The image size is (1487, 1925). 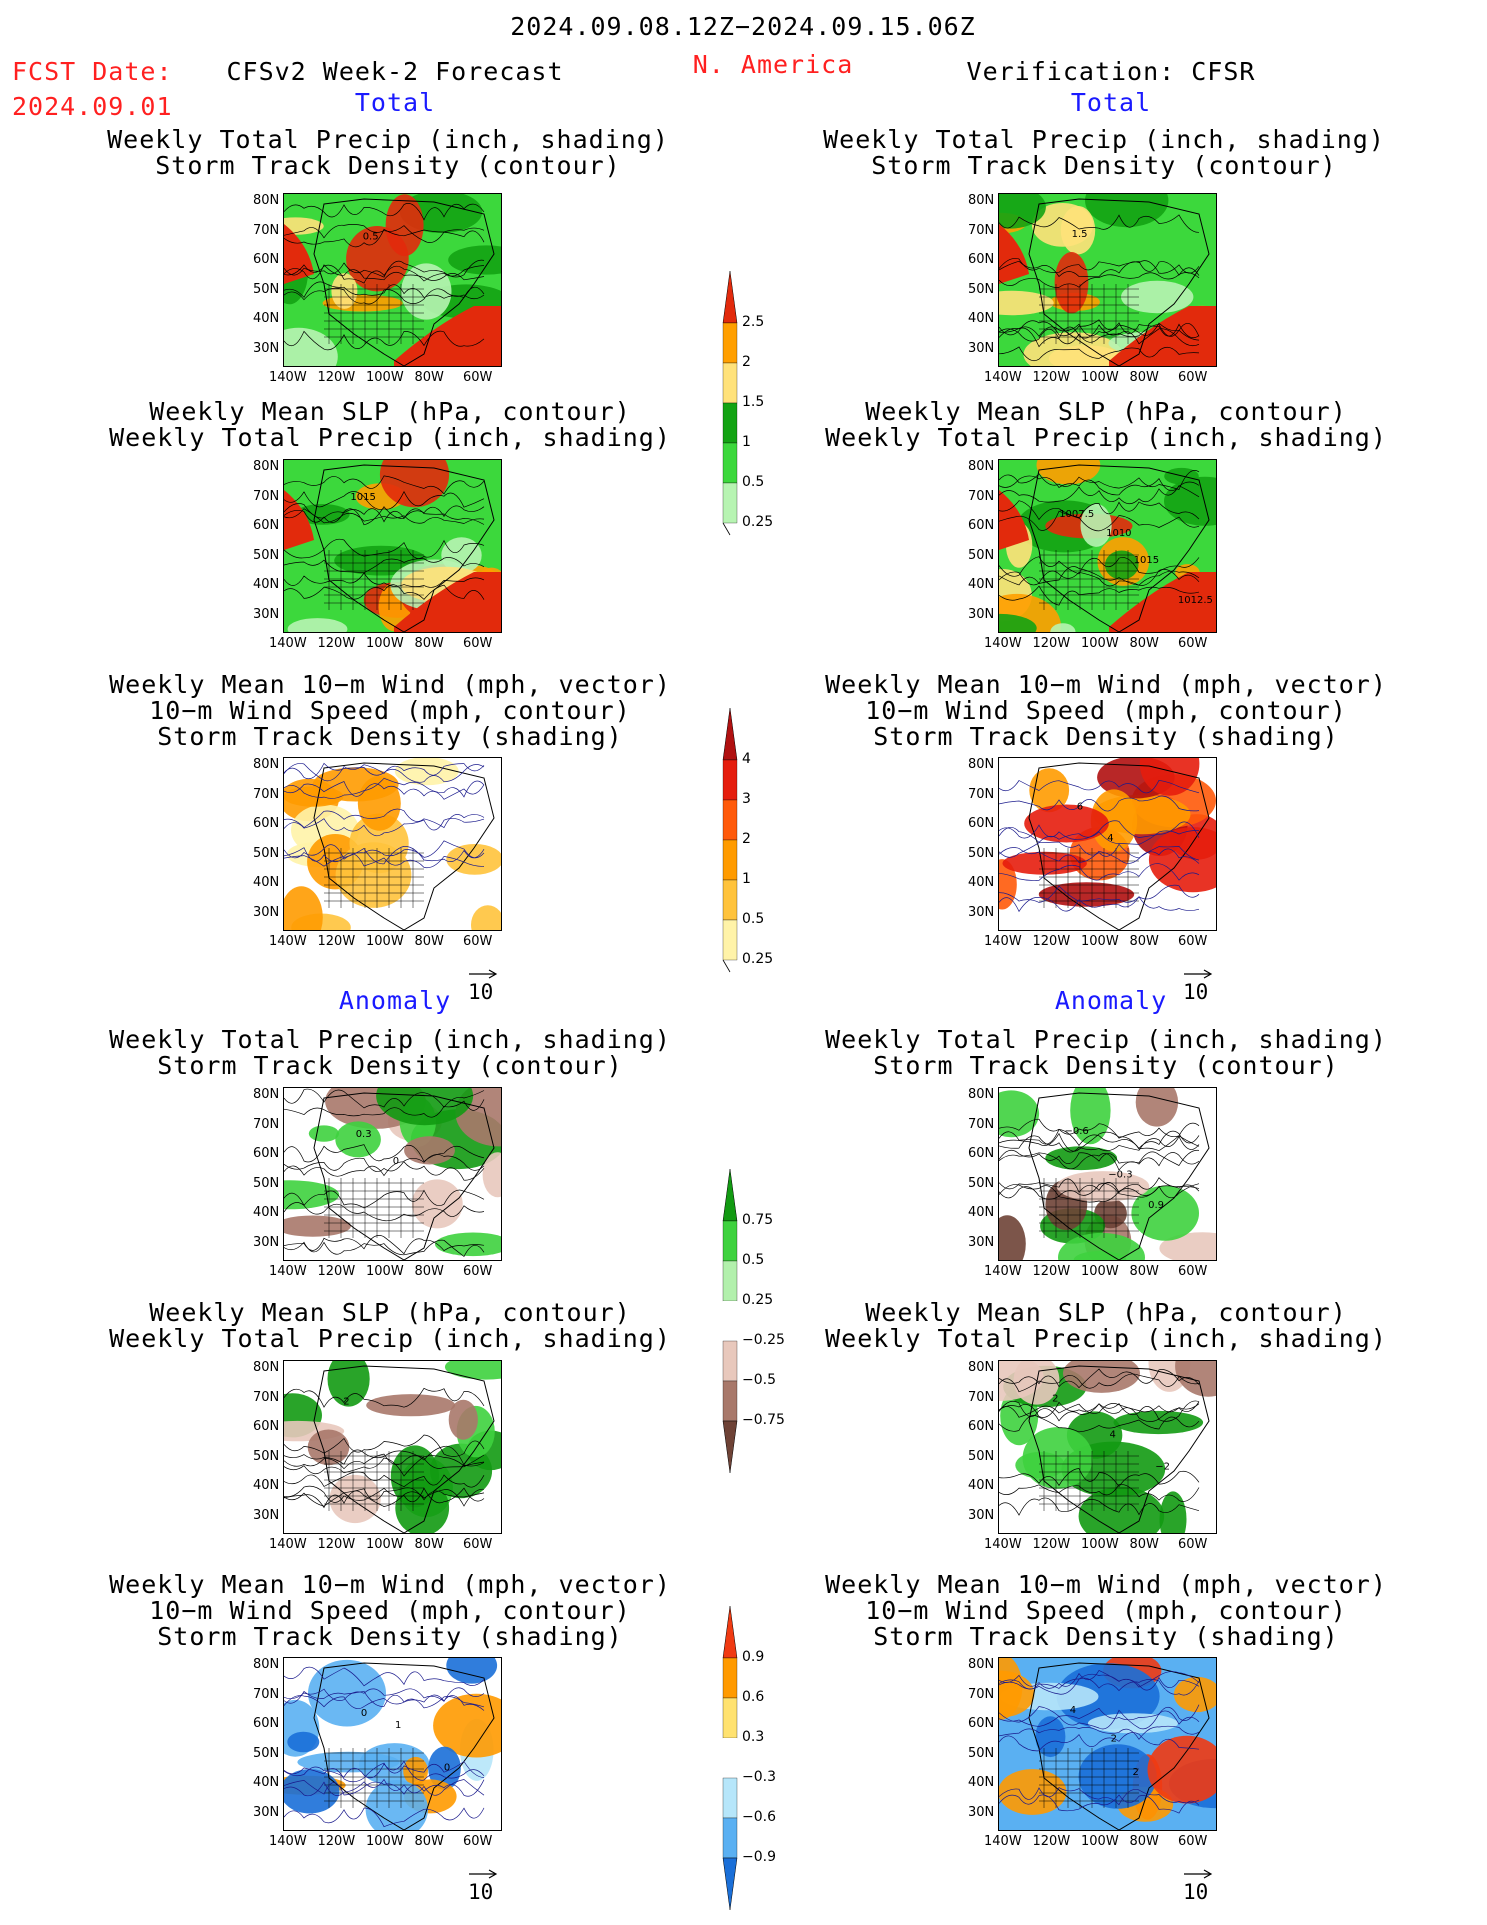 I want to click on map-canvas: 1007.5 1010 1015 1012.5, so click(x=1107, y=546).